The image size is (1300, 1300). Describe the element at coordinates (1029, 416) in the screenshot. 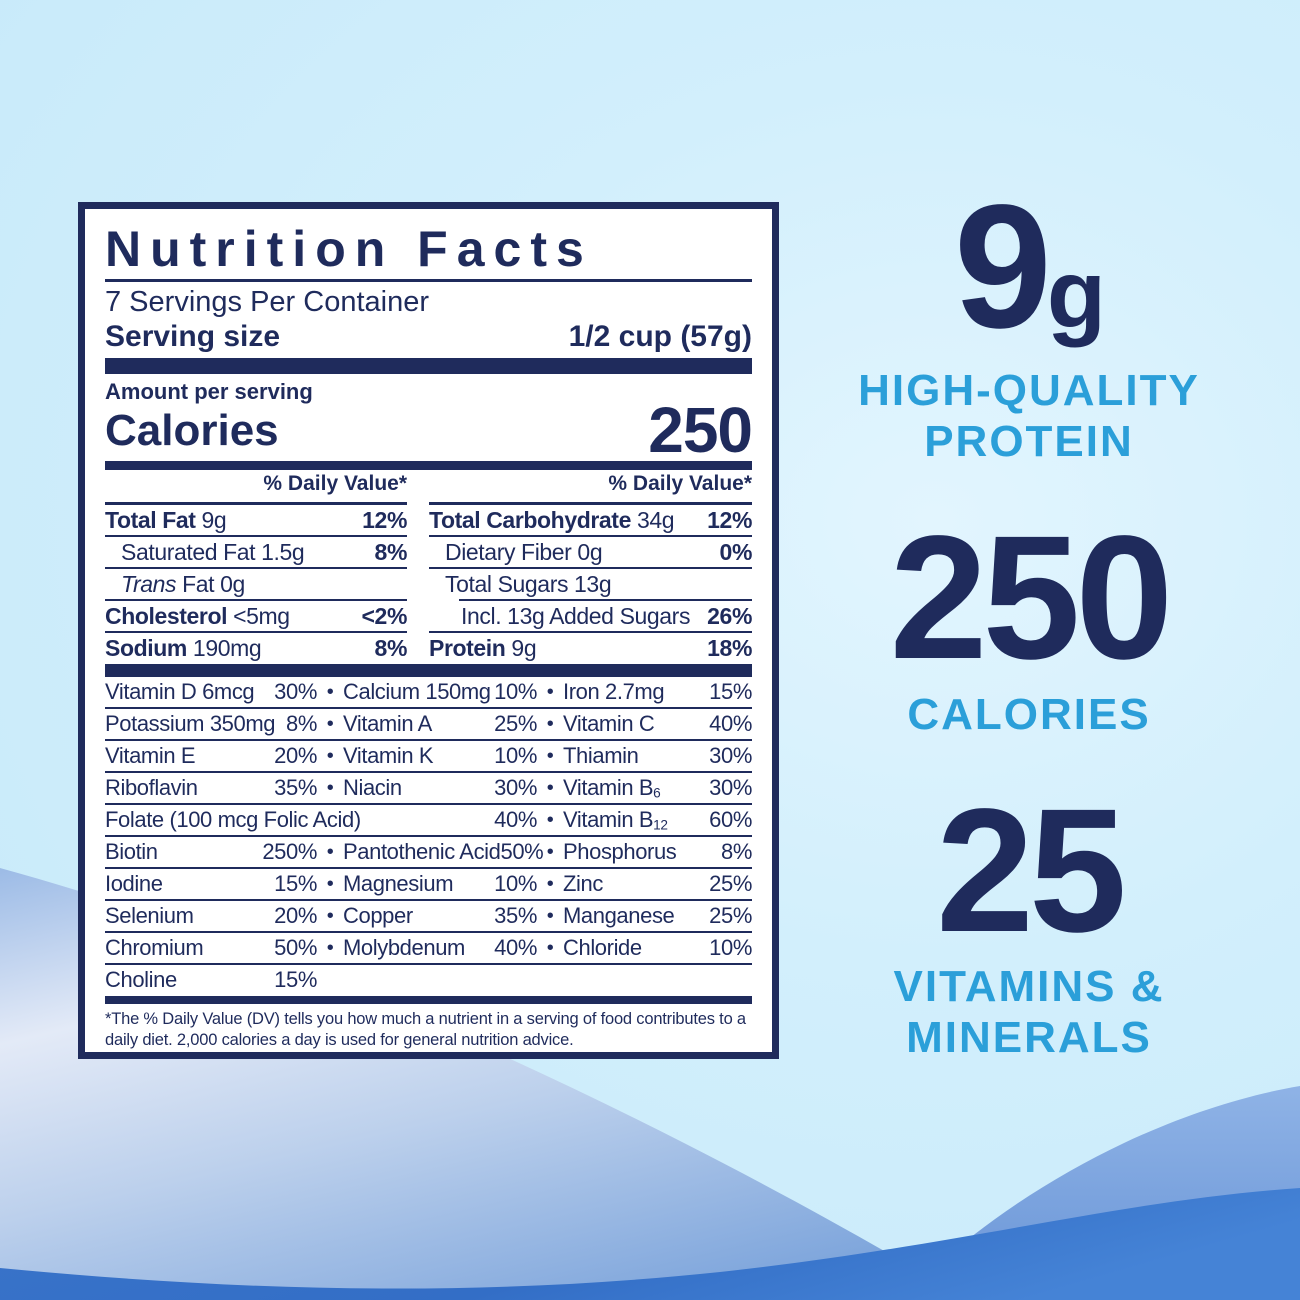

I see `stat-protein-label: HIGH-QUALITY PROTEIN` at that location.